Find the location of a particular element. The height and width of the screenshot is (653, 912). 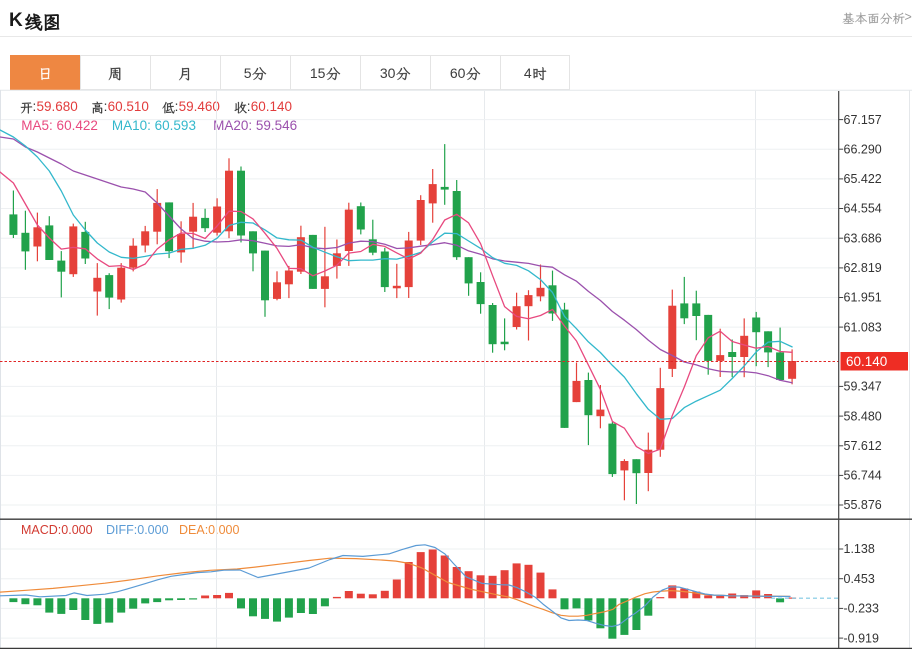

svg-text: 64.554 is located at coordinates (863, 209).